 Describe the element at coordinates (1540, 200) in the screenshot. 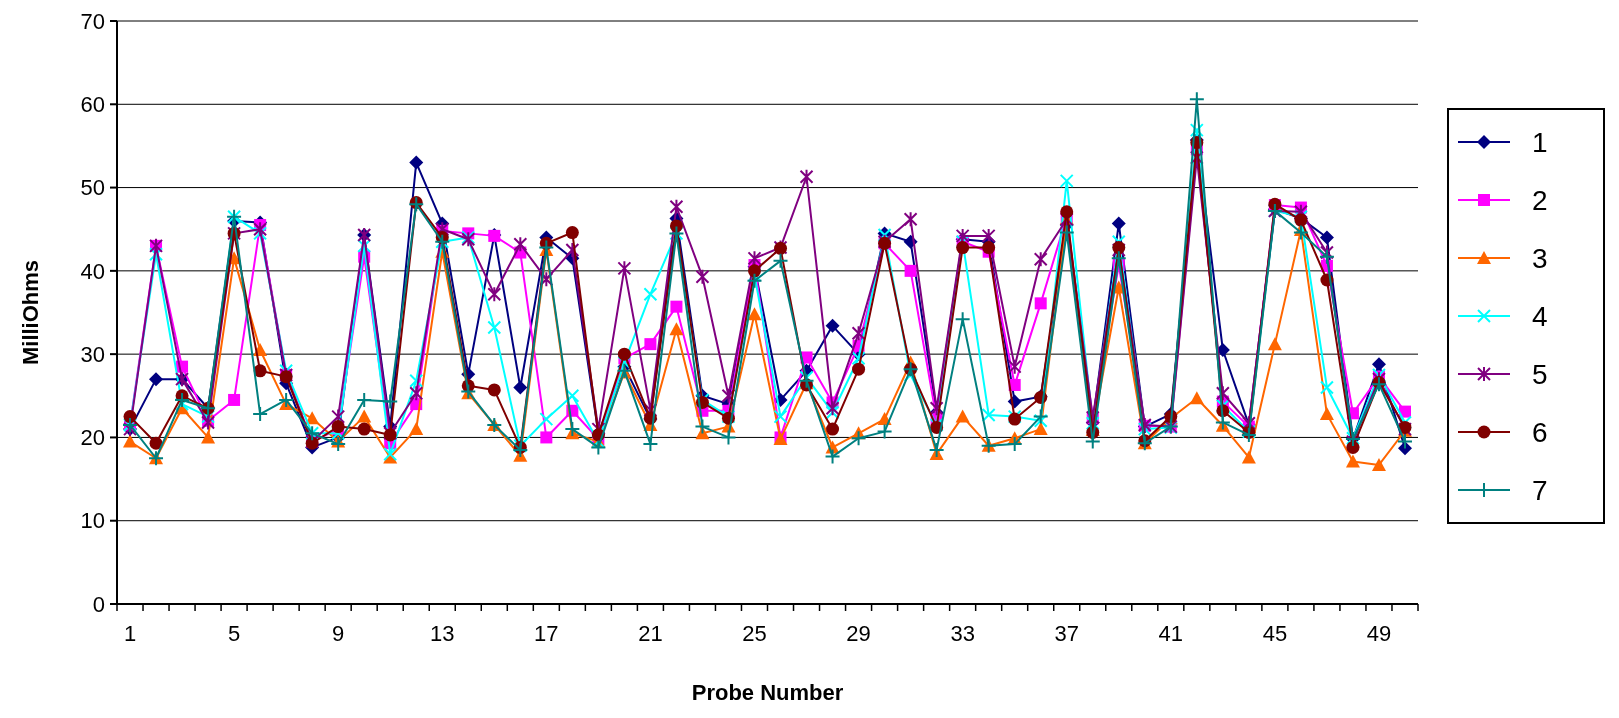

I see `legend-label: 2` at that location.